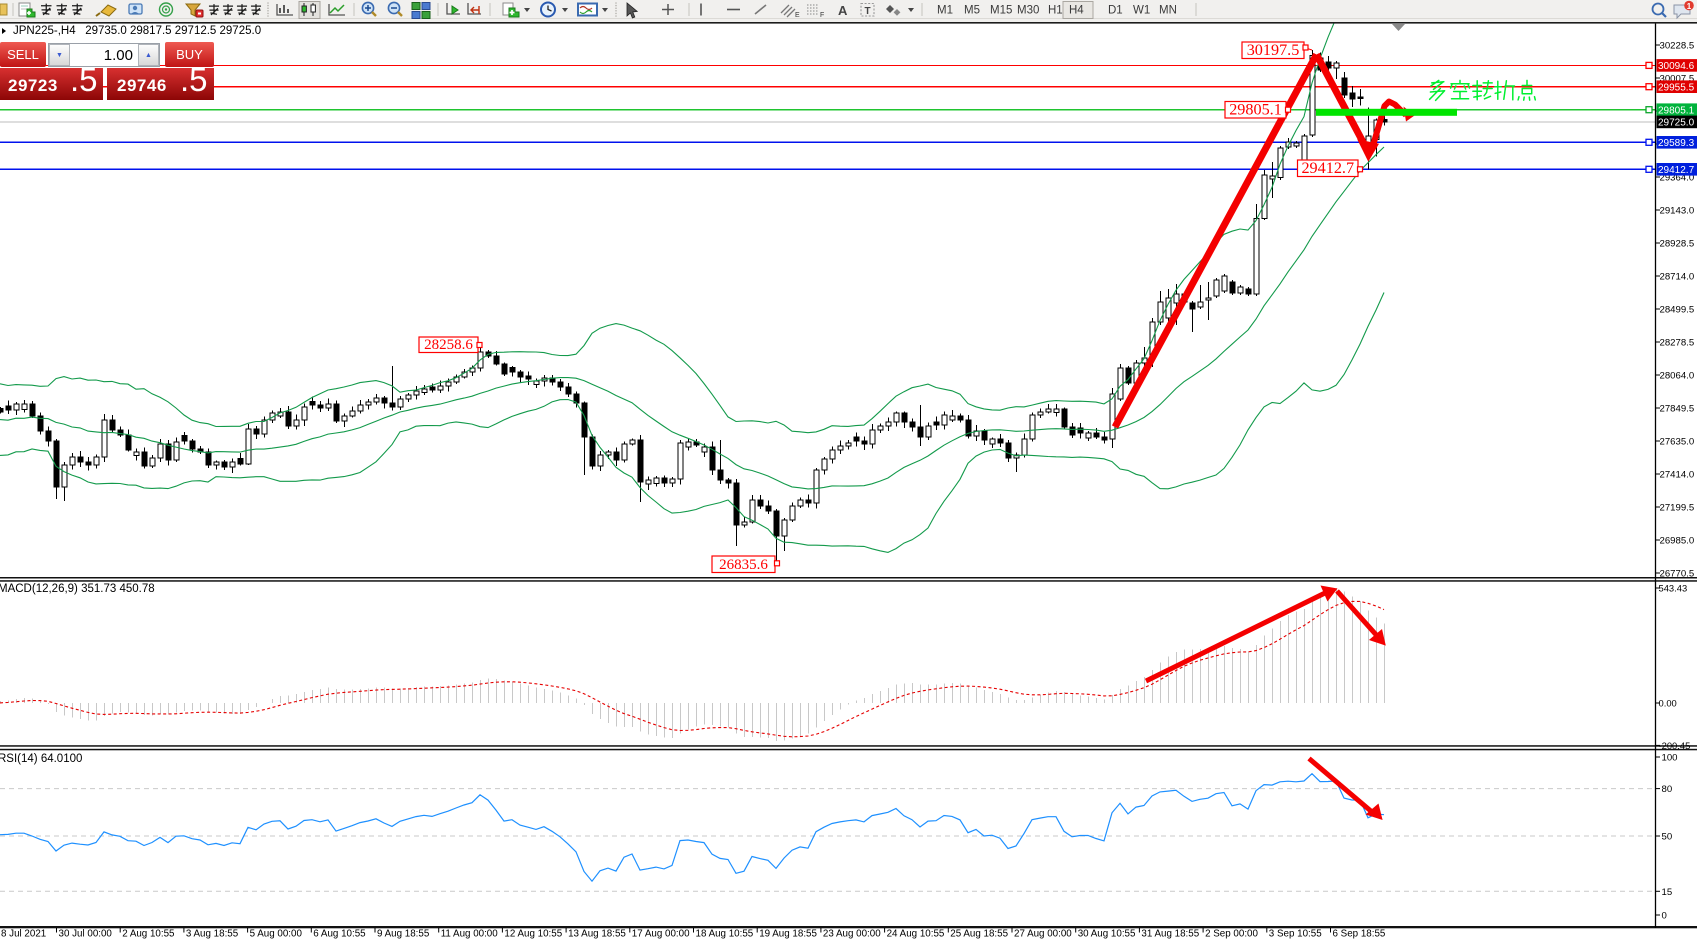 Image resolution: width=1697 pixels, height=941 pixels. What do you see at coordinates (1676, 143) in the screenshot?
I see `svg-text: 29589.3` at bounding box center [1676, 143].